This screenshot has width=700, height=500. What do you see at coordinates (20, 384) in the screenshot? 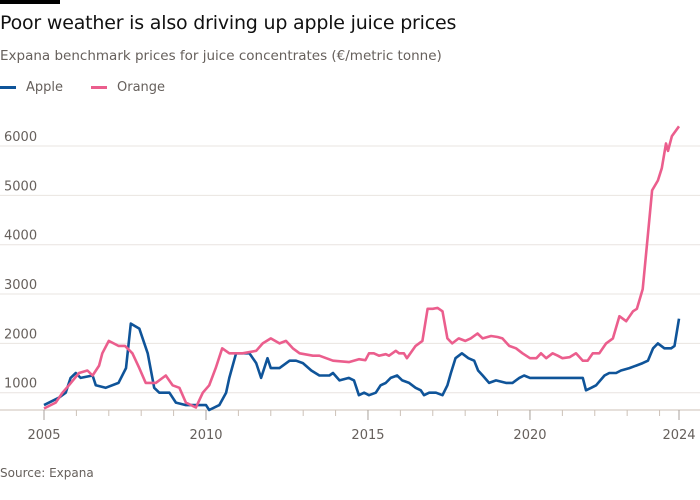
I see `y-tick-label: 1000` at bounding box center [20, 384].